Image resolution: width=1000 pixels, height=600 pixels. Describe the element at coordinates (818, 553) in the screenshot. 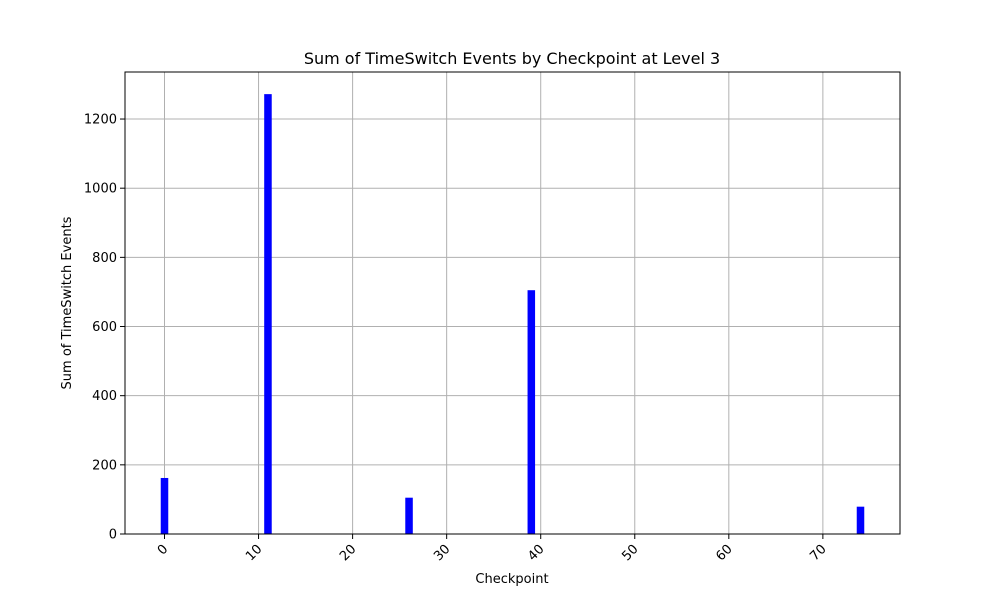

I see `x-tick-label: 70` at that location.